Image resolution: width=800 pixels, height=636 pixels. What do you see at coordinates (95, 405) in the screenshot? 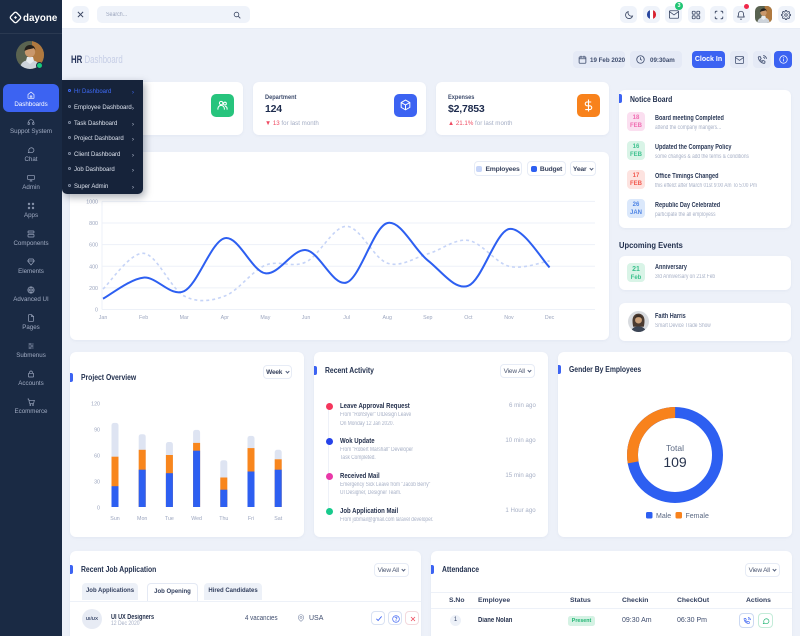
I see `svg-text: 120` at bounding box center [95, 405].